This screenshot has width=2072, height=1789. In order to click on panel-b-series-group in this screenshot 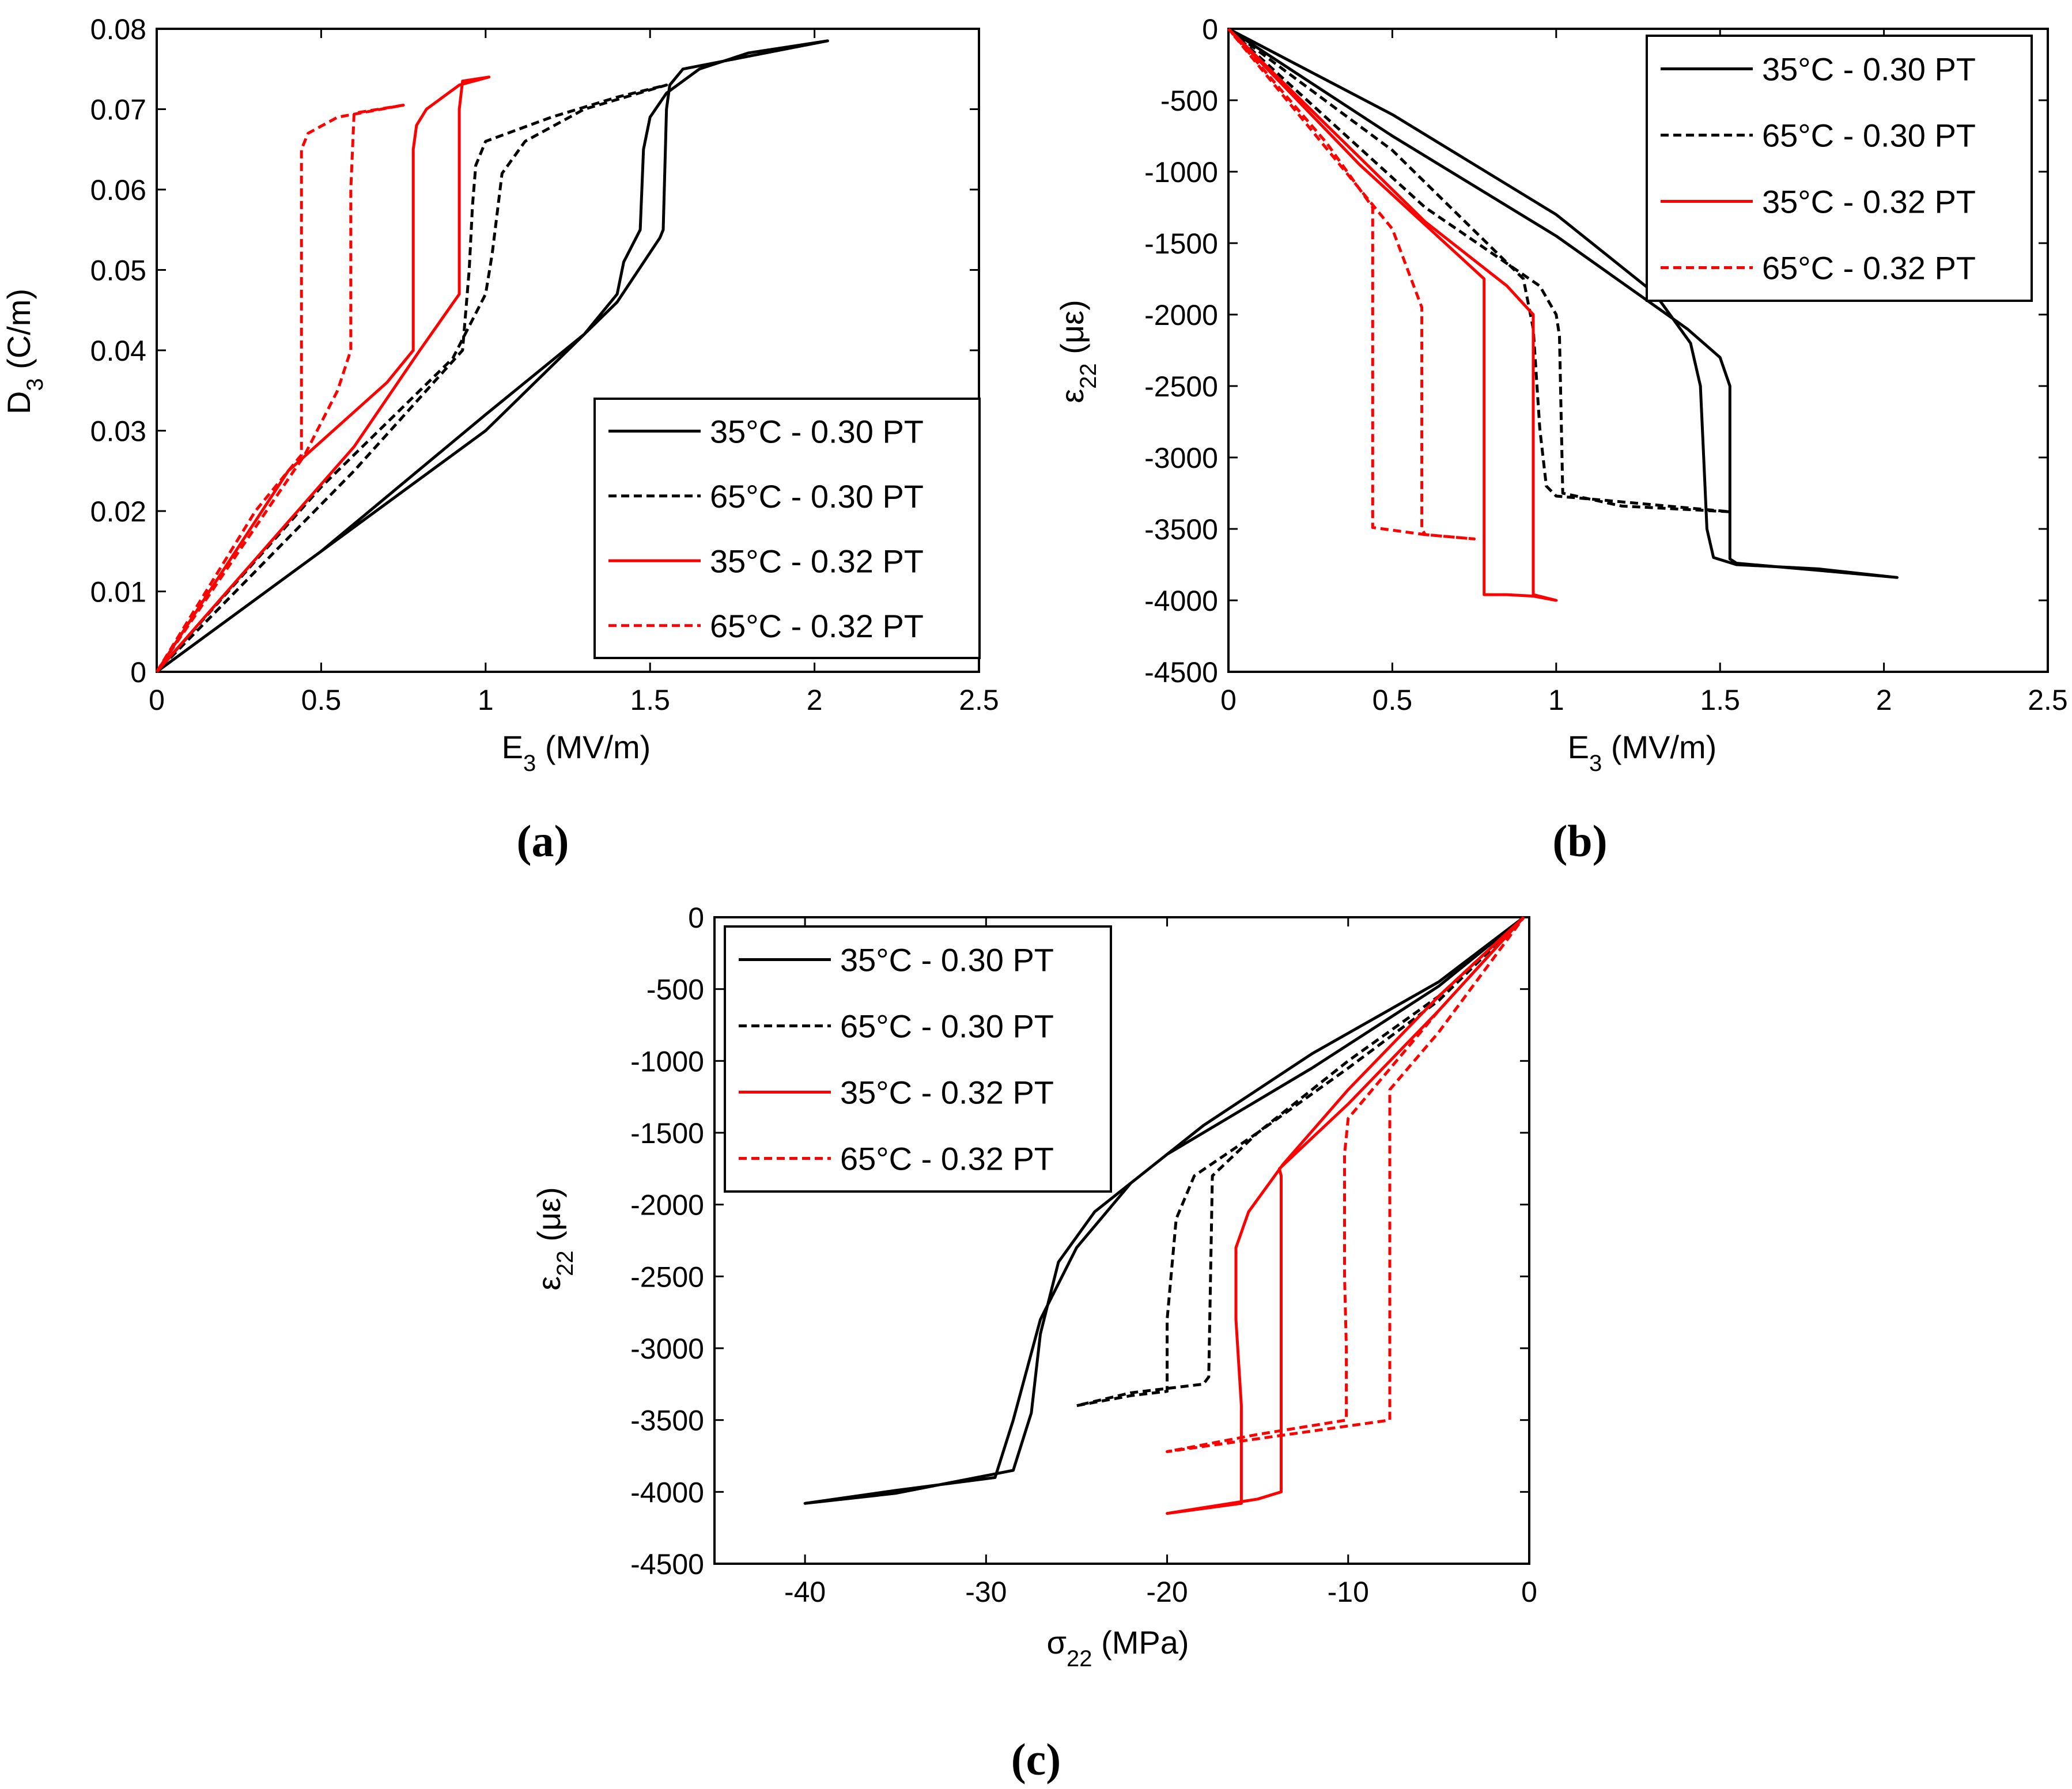, I will do `click(1563, 314)`.